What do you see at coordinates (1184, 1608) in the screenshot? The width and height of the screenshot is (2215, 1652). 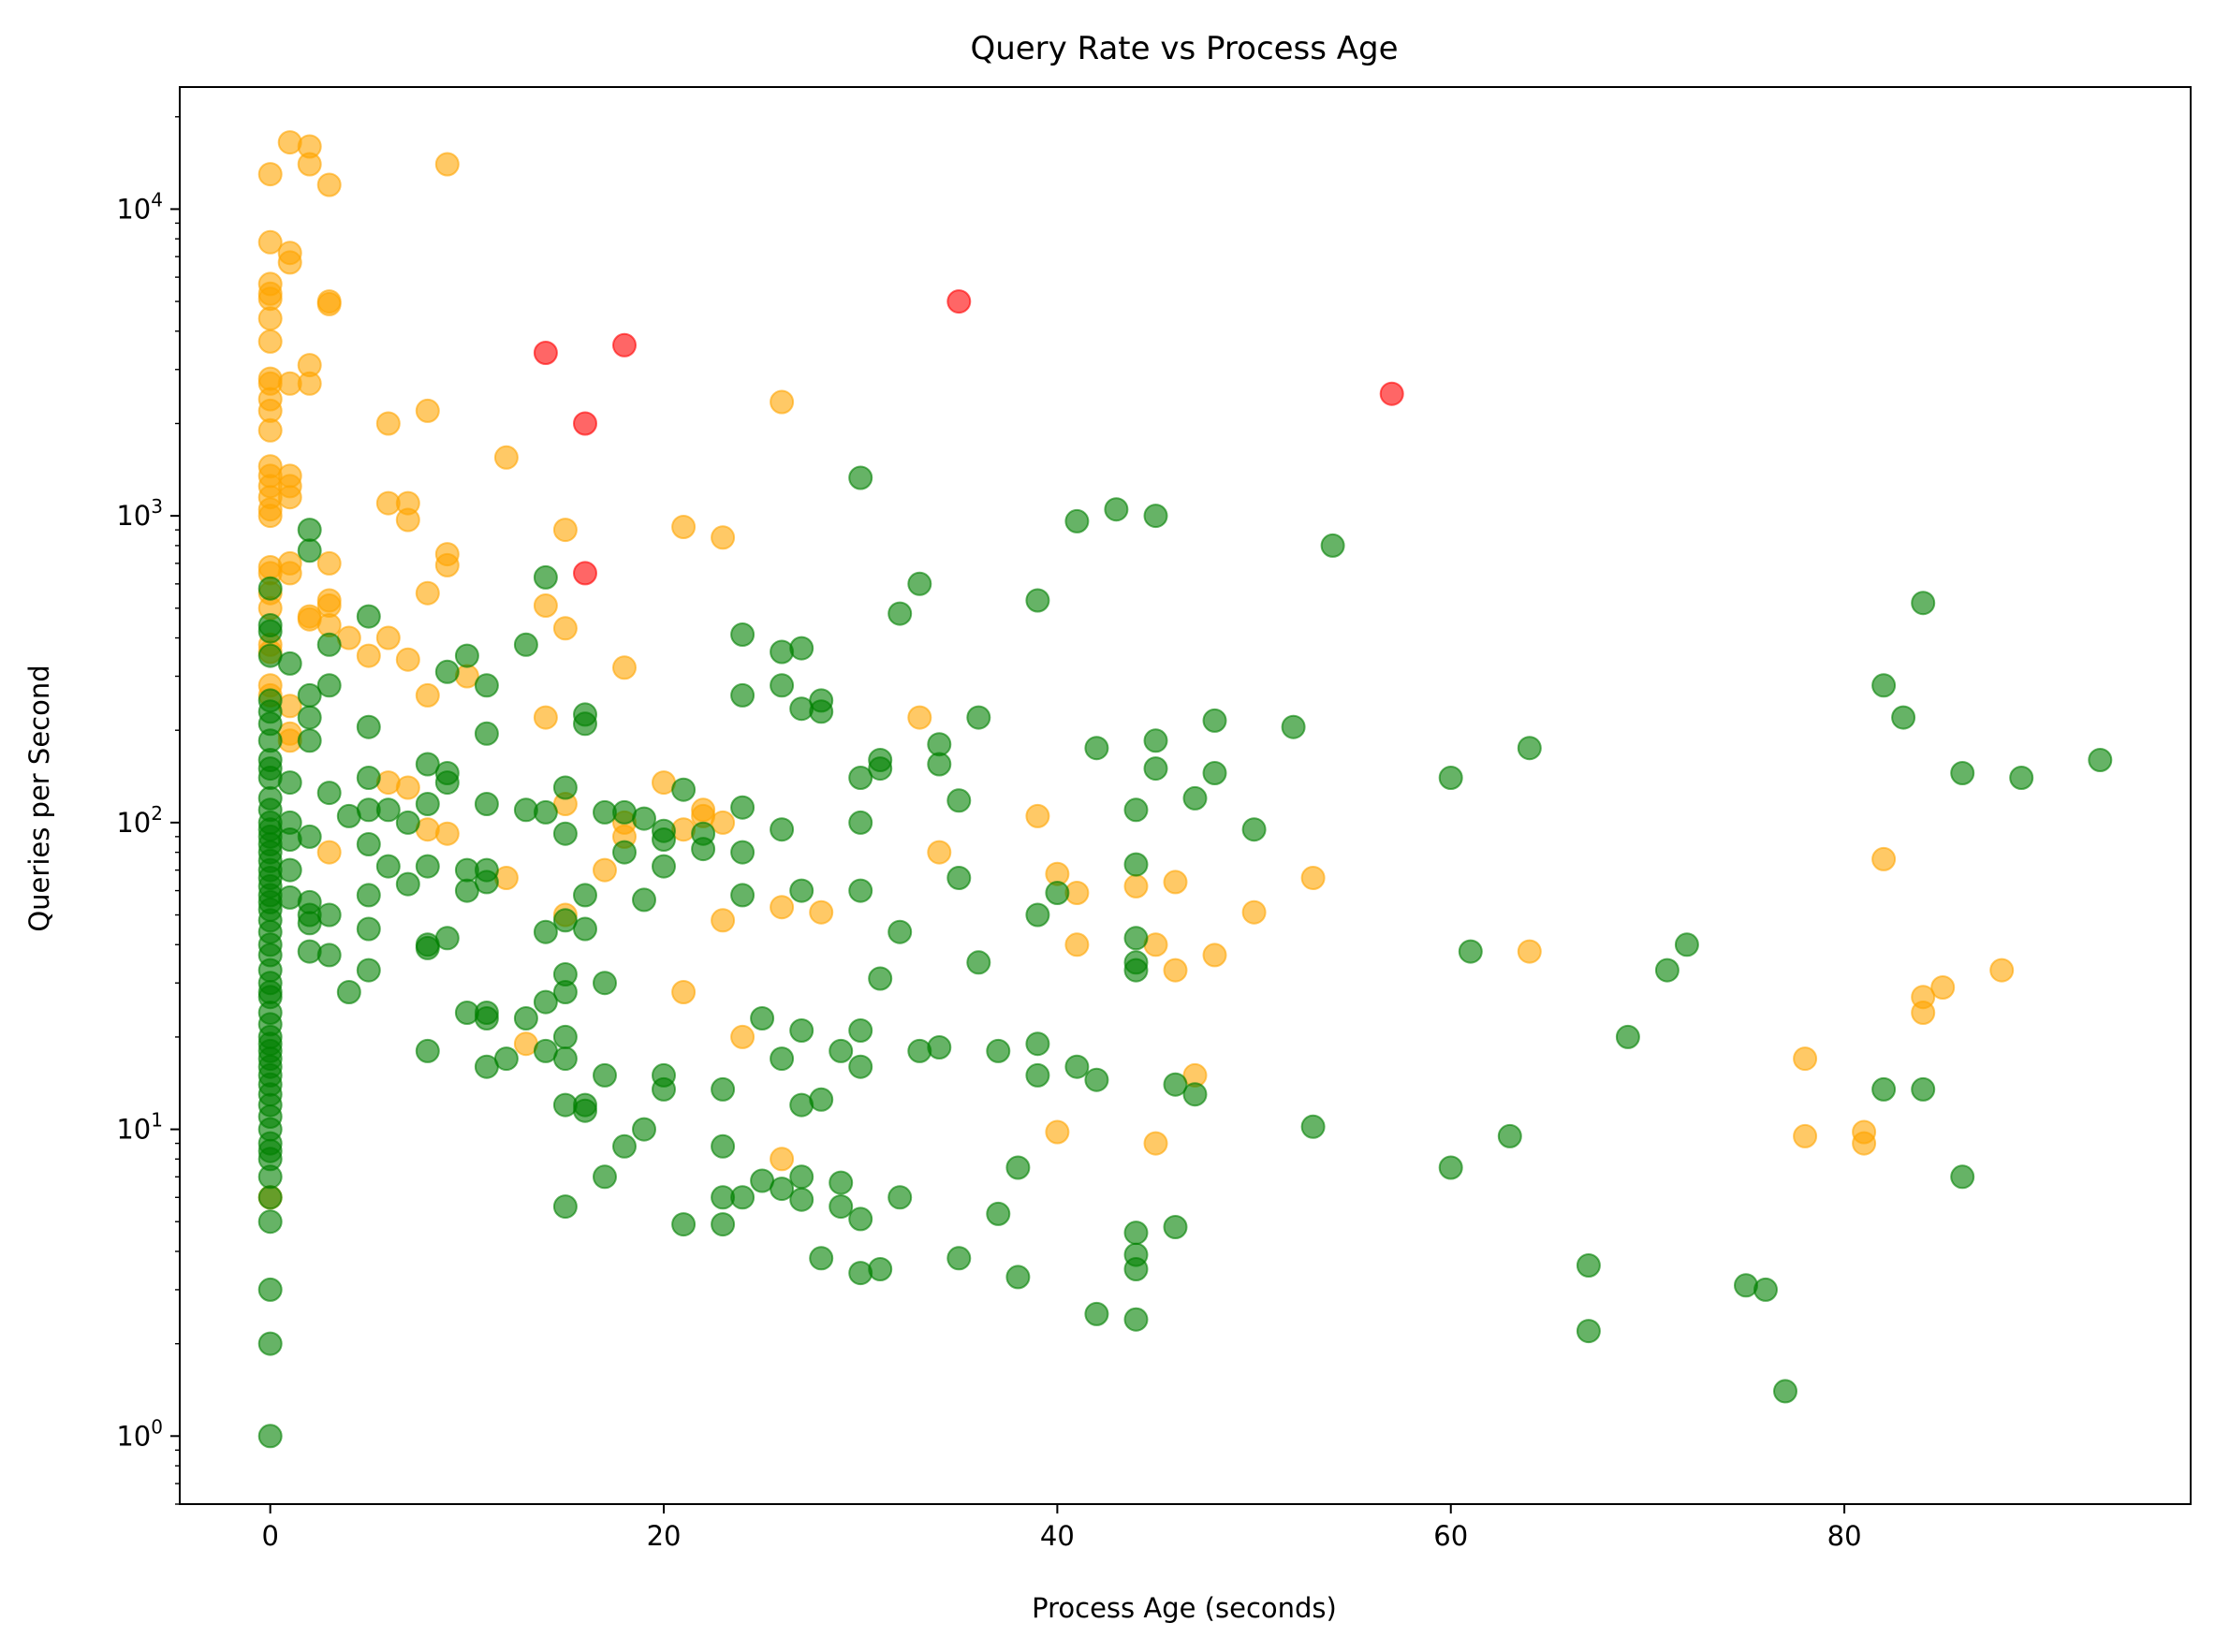 I see `x-axis-label: Process Age (seconds)` at bounding box center [1184, 1608].